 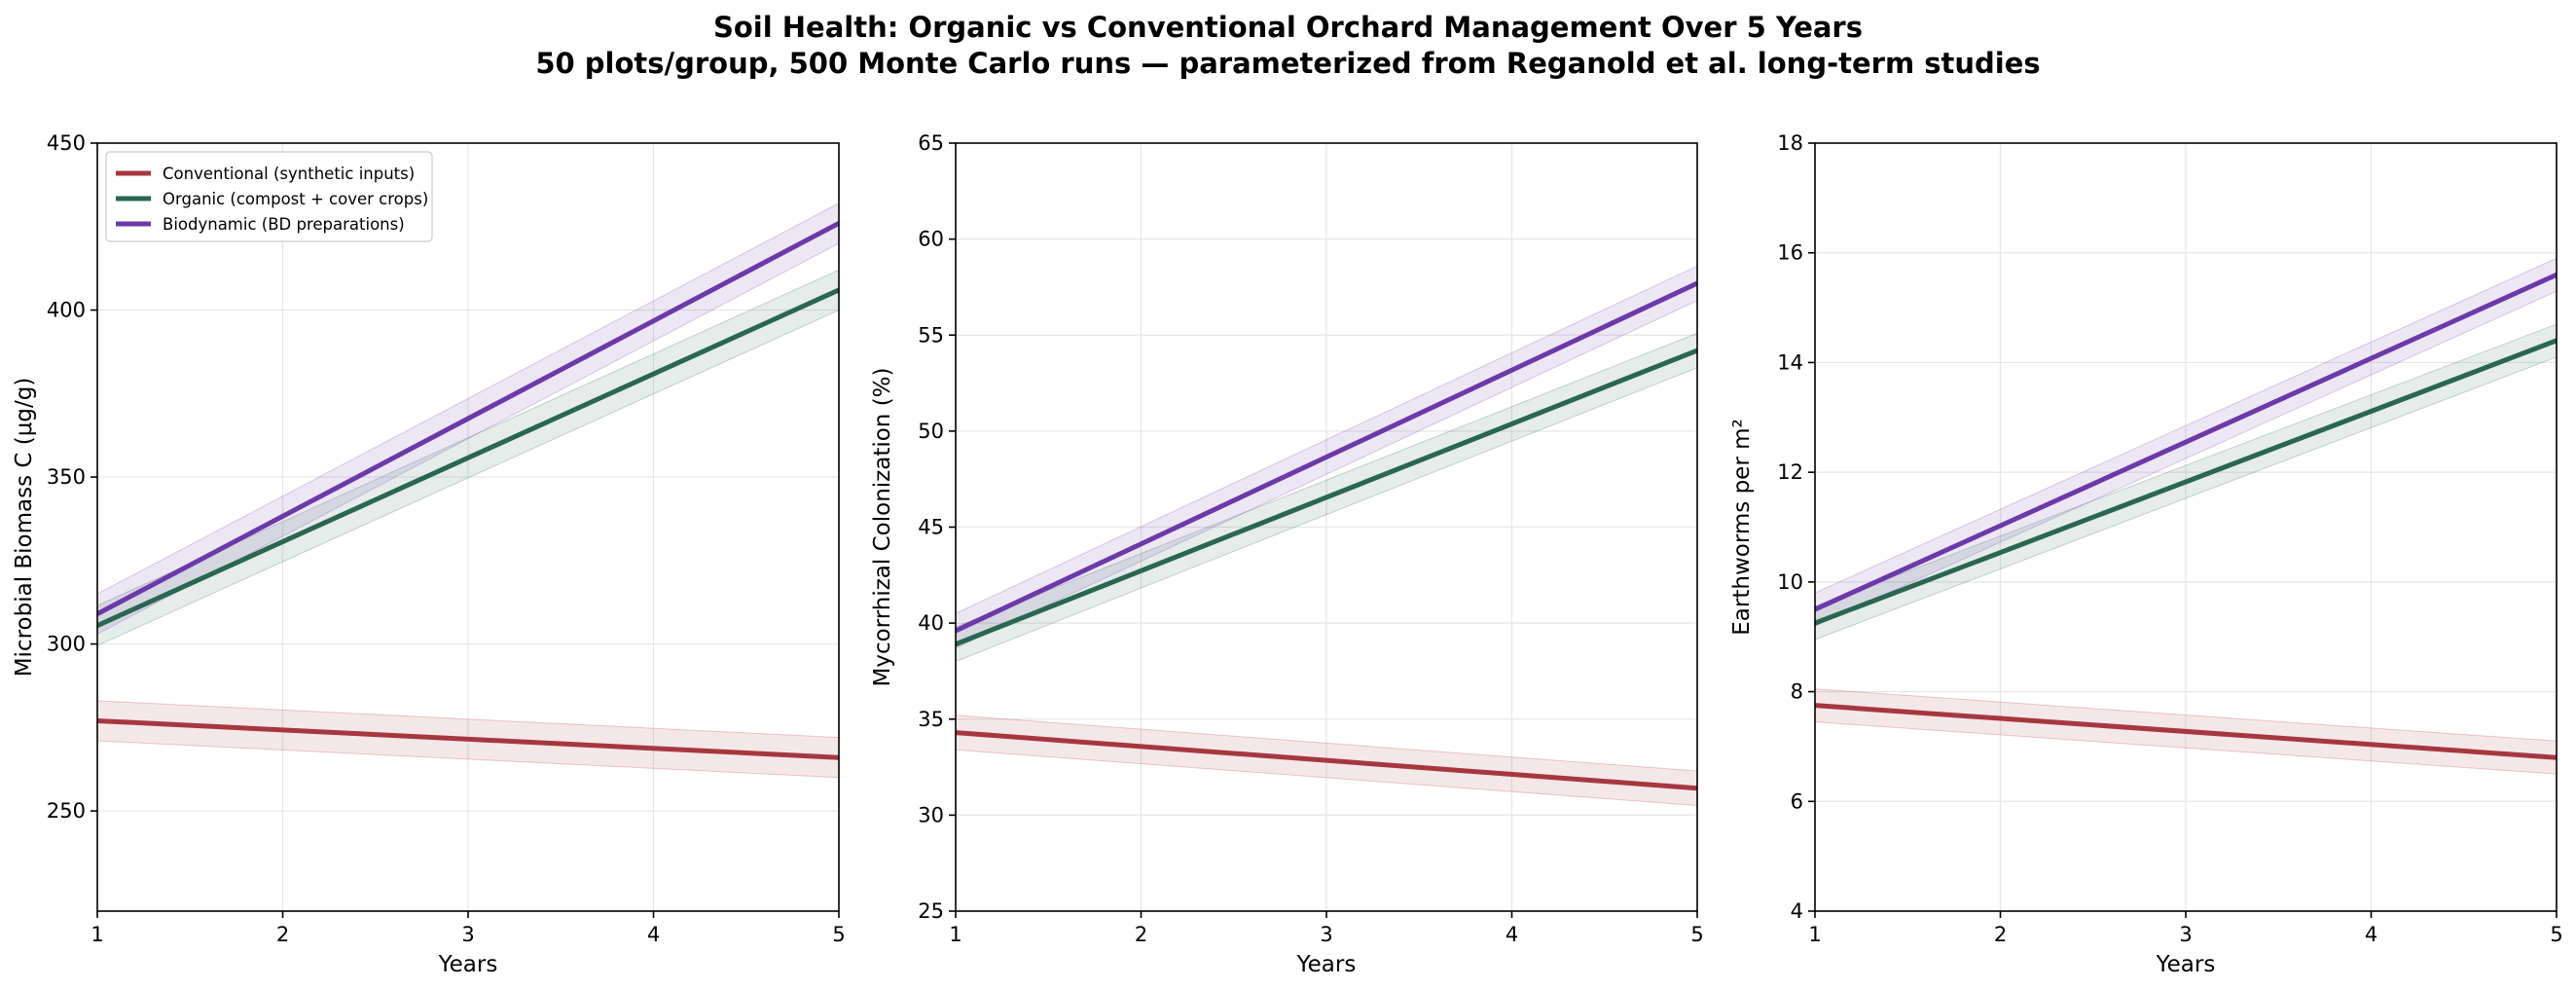 What do you see at coordinates (1797, 911) in the screenshot?
I see `y-tick-label: 4` at bounding box center [1797, 911].